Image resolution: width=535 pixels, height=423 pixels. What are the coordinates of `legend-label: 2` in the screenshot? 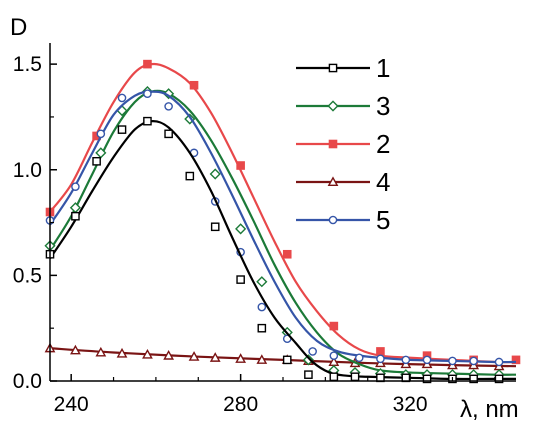 It's located at (383, 144).